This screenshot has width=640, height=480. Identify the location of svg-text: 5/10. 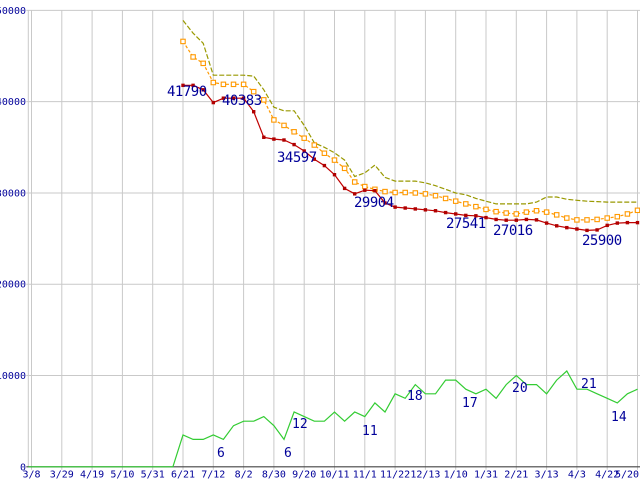
(122, 475).